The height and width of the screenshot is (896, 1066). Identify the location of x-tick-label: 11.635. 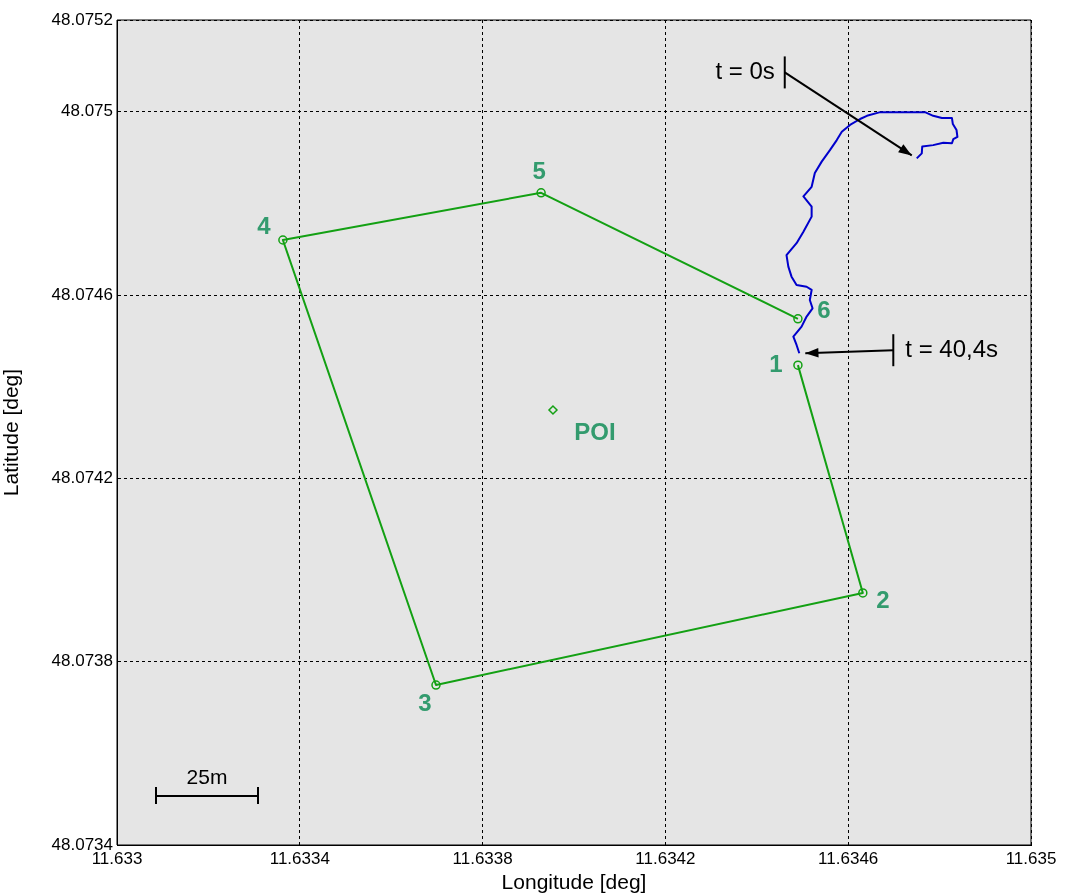
(1031, 858).